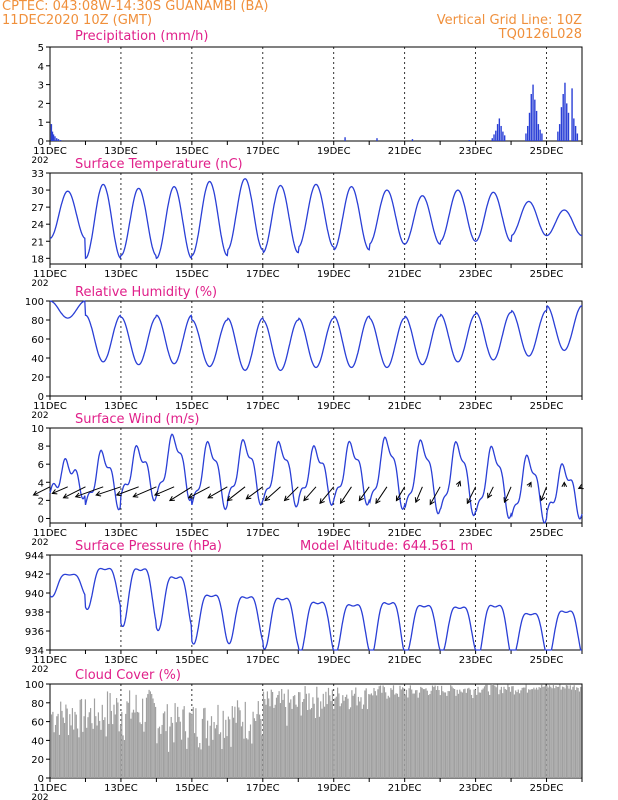 The height and width of the screenshot is (800, 618). I want to click on series-line-pressure, so click(315, 609).